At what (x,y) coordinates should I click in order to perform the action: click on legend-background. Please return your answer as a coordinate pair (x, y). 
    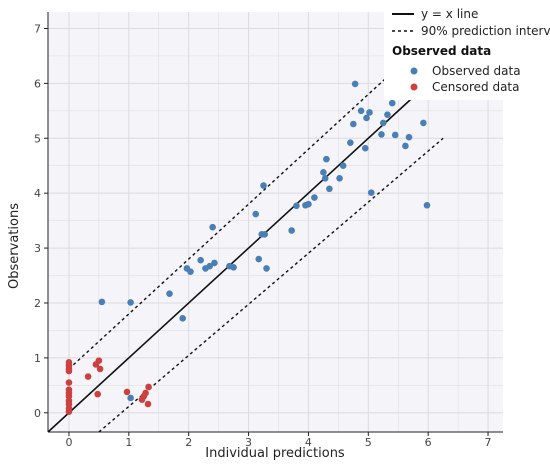
    Looking at the image, I should click on (467, 51).